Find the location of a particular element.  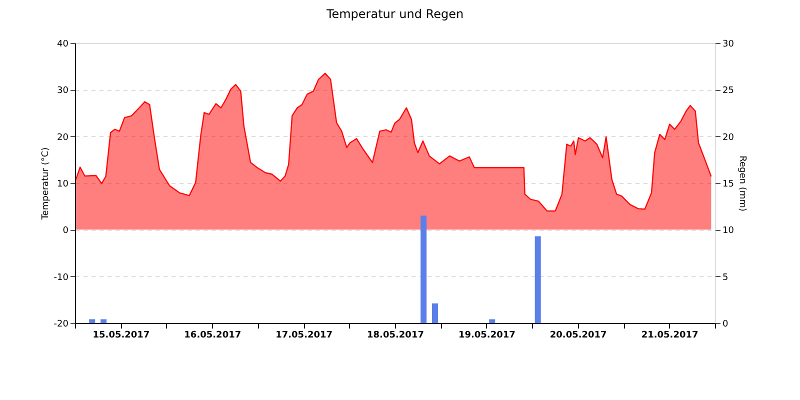

y-tick-label: 30 is located at coordinates (63, 91).